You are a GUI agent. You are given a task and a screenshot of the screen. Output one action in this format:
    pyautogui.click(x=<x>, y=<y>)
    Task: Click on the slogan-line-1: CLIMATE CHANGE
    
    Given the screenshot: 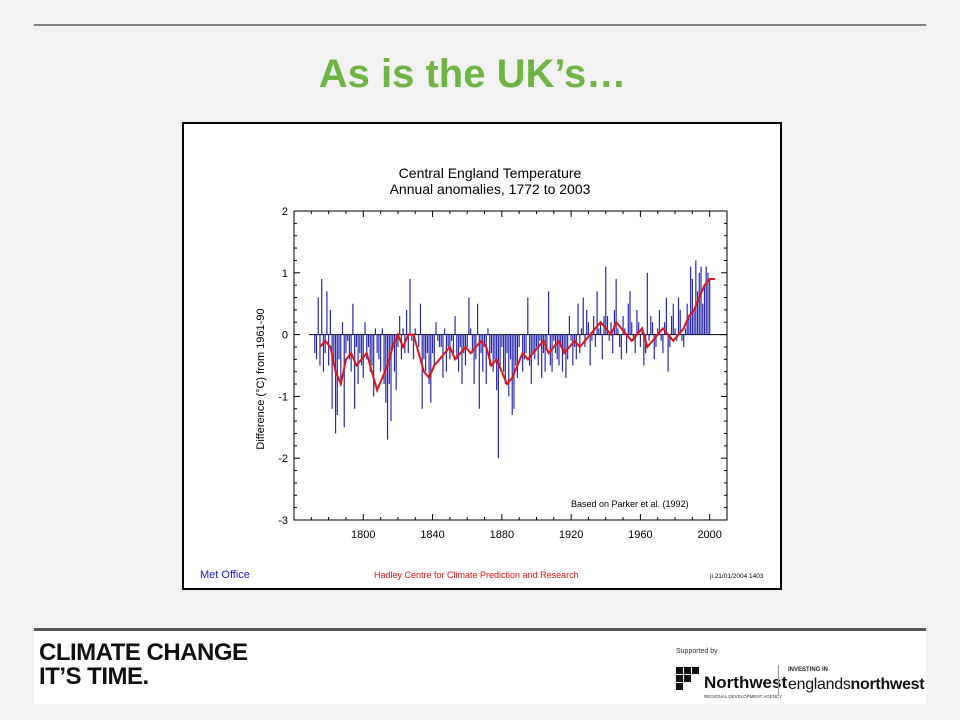 What is the action you would take?
    pyautogui.click(x=143, y=652)
    